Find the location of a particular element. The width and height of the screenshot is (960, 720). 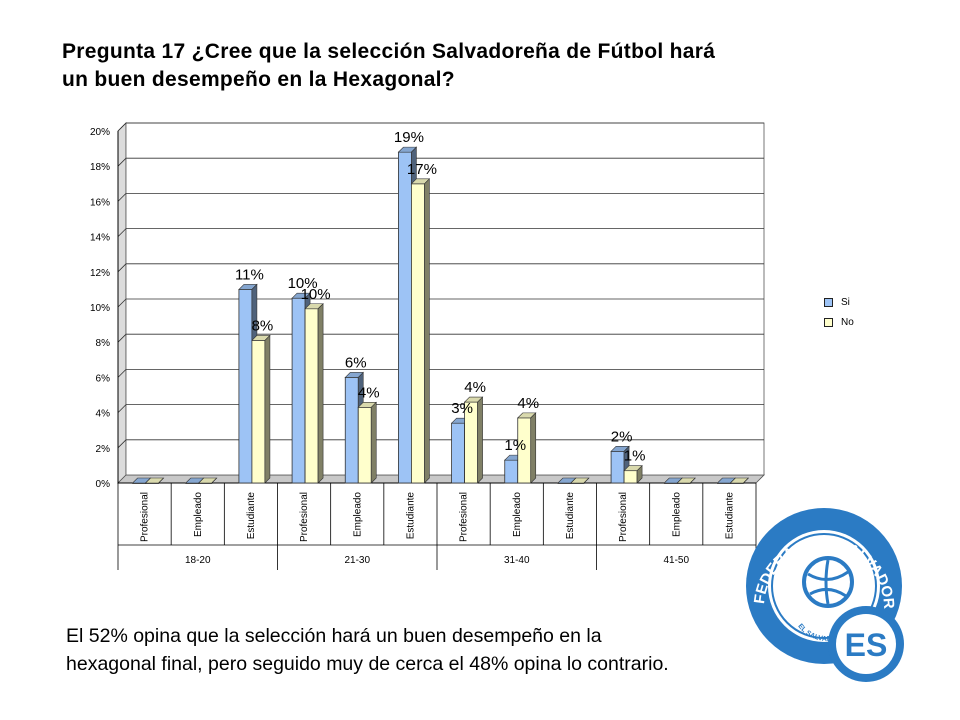

legend-swatch-no is located at coordinates (828, 322).